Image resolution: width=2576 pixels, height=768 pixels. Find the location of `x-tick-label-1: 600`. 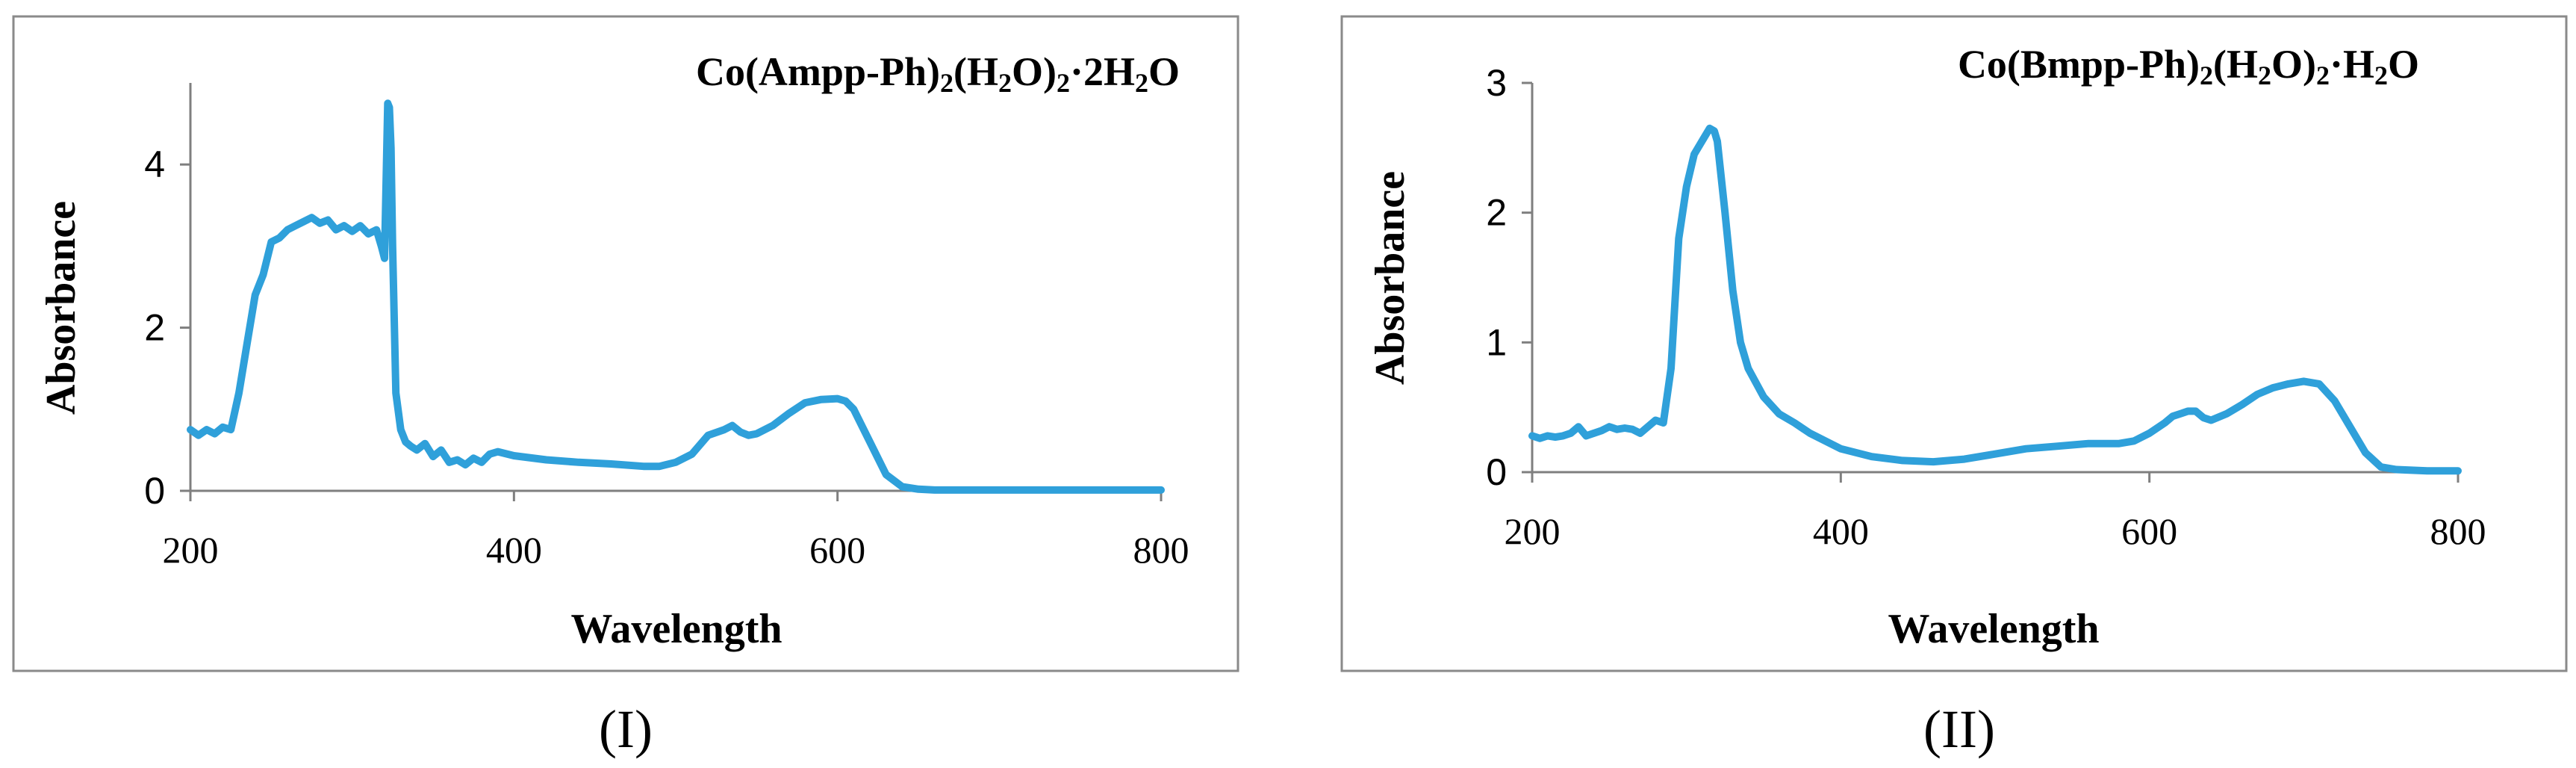

x-tick-label-1: 600 is located at coordinates (837, 550).